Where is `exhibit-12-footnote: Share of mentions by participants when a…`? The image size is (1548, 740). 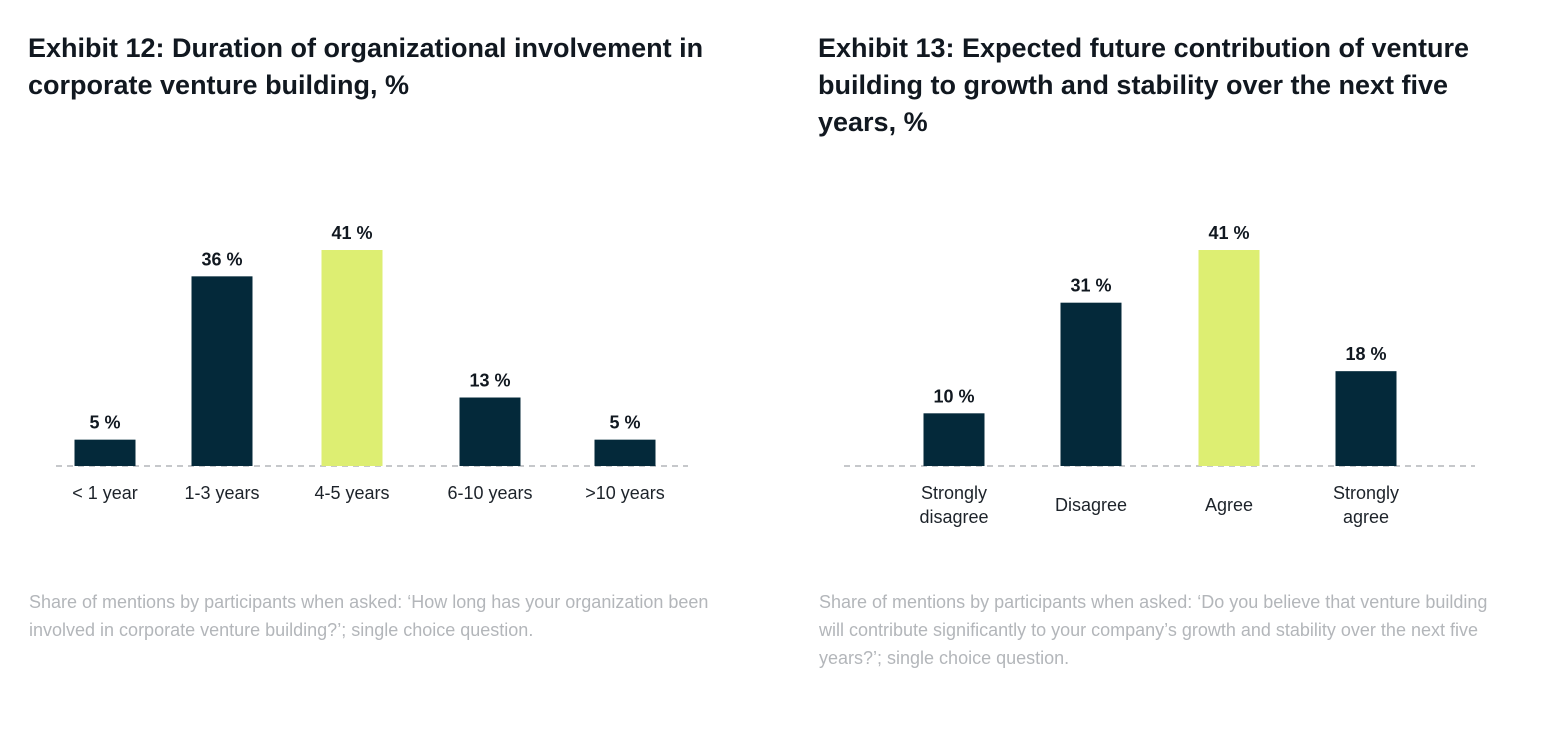
exhibit-12-footnote: Share of mentions by participants when a… is located at coordinates (369, 616).